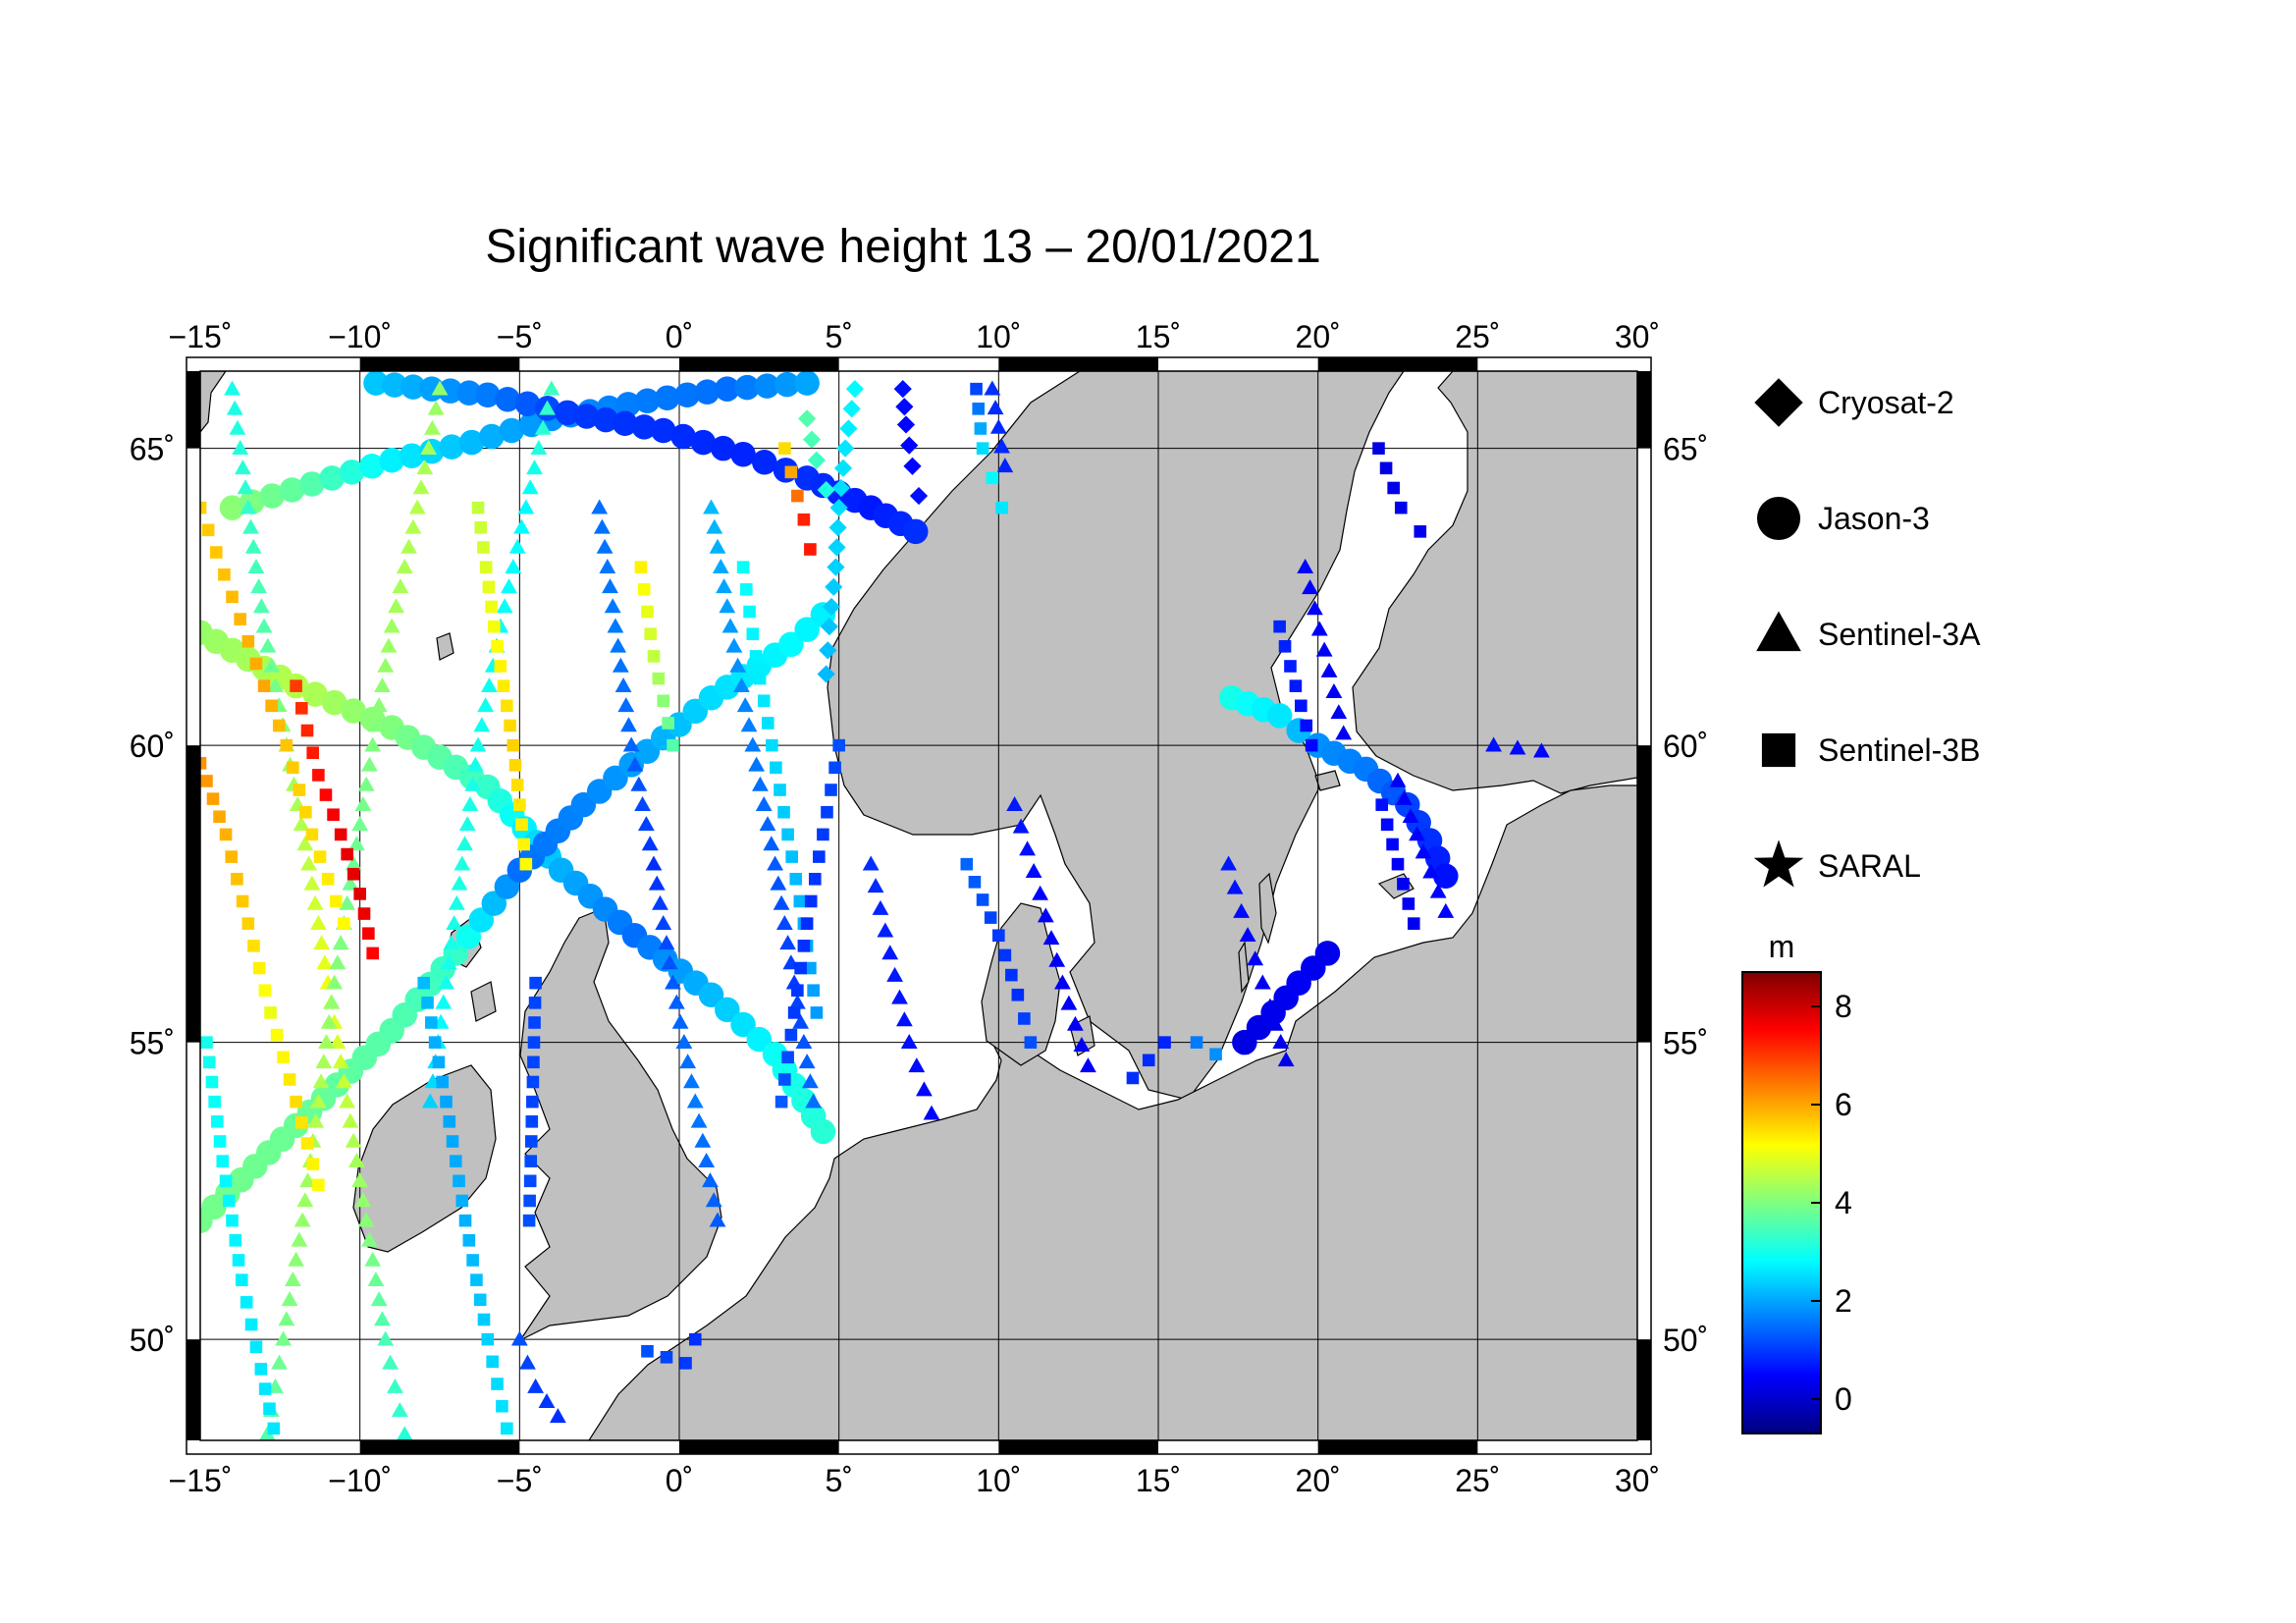 This screenshot has width=2296, height=1623. I want to click on lon-tick-label-bottom: −5˚, so click(520, 1480).